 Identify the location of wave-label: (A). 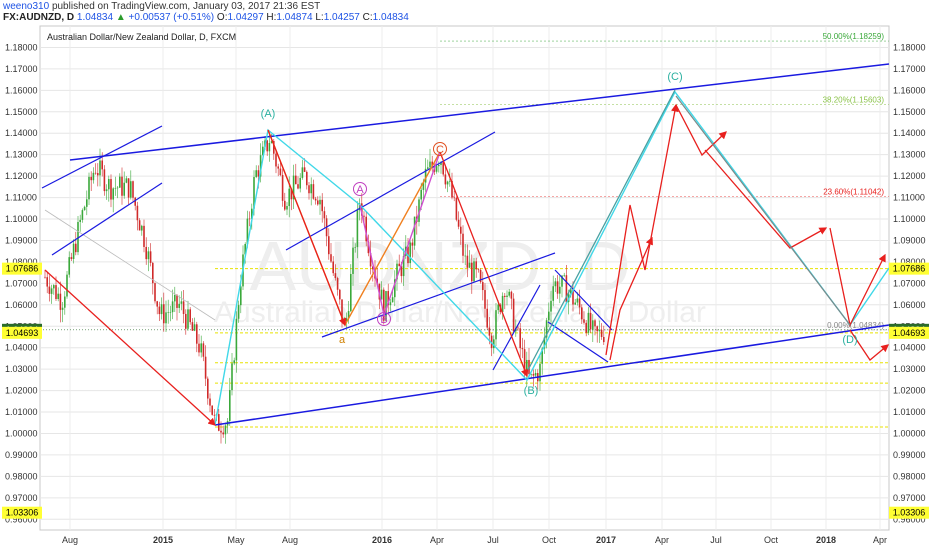
(268, 114).